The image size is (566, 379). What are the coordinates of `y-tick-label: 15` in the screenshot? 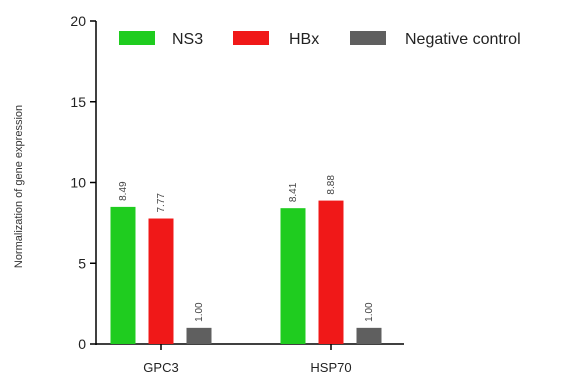 It's located at (78, 102).